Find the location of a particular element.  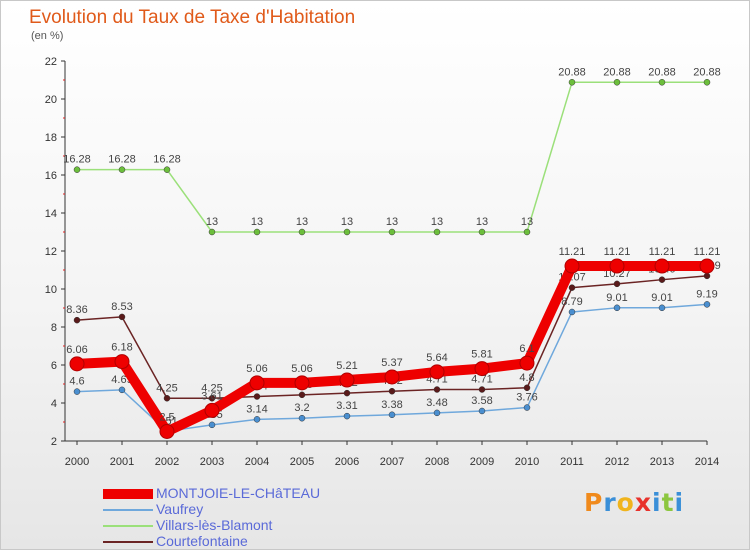

proxiti-logo: Proxiti is located at coordinates (634, 502).